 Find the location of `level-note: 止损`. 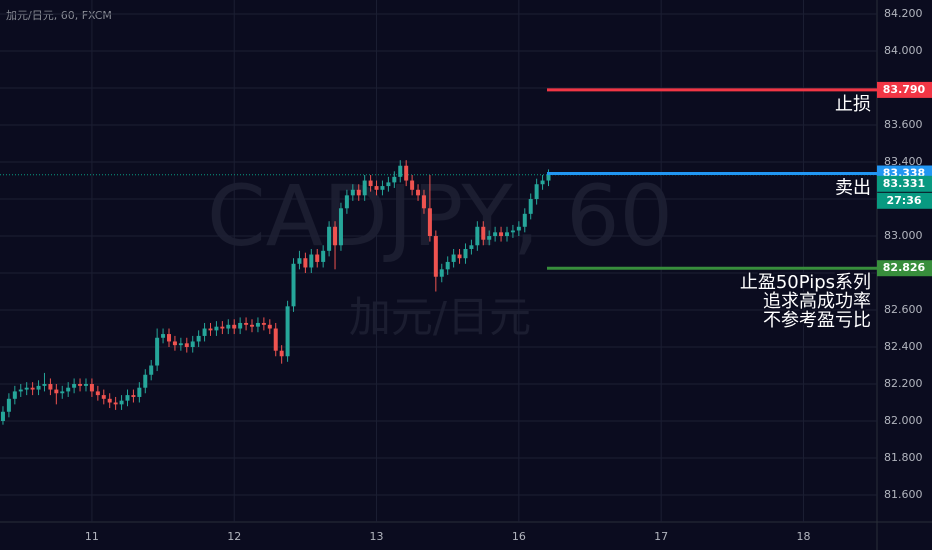

level-note: 止损 is located at coordinates (853, 104).